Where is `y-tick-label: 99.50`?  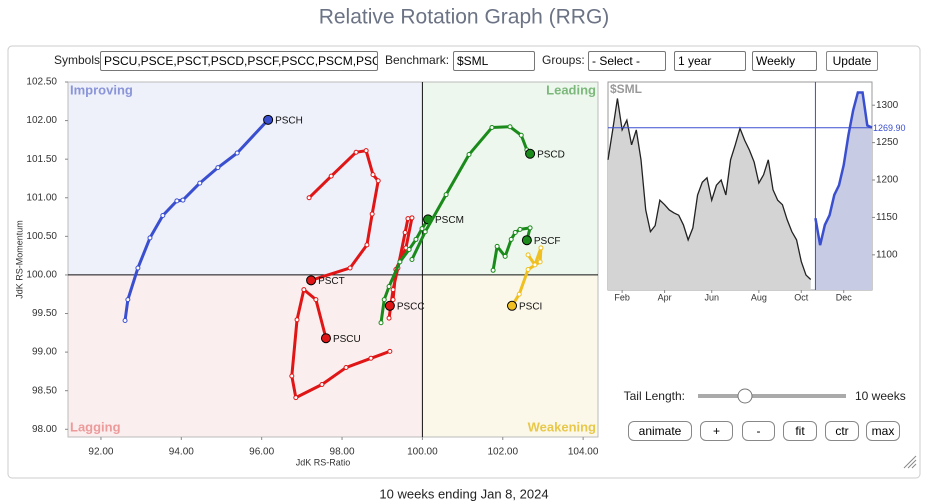 y-tick-label: 99.50 is located at coordinates (44, 313).